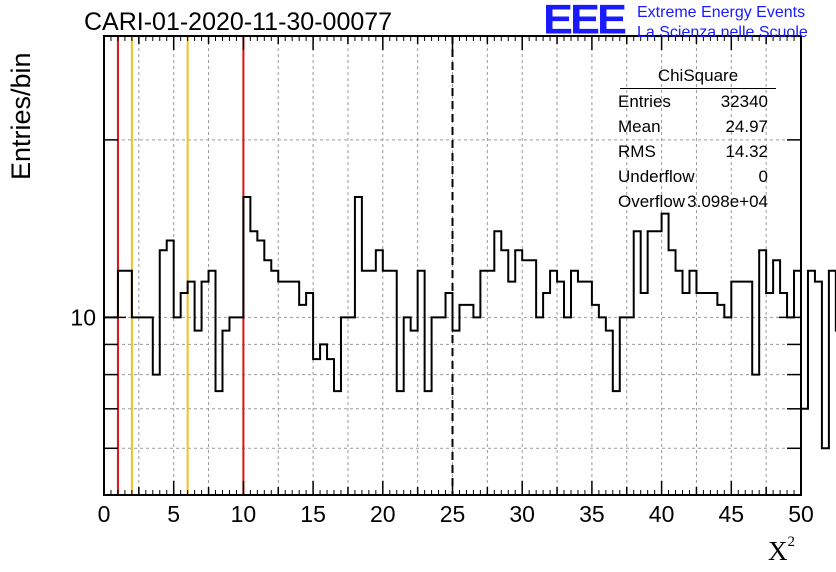 This screenshot has height=572, width=836. Describe the element at coordinates (746, 126) in the screenshot. I see `stats-value: 24.97` at that location.